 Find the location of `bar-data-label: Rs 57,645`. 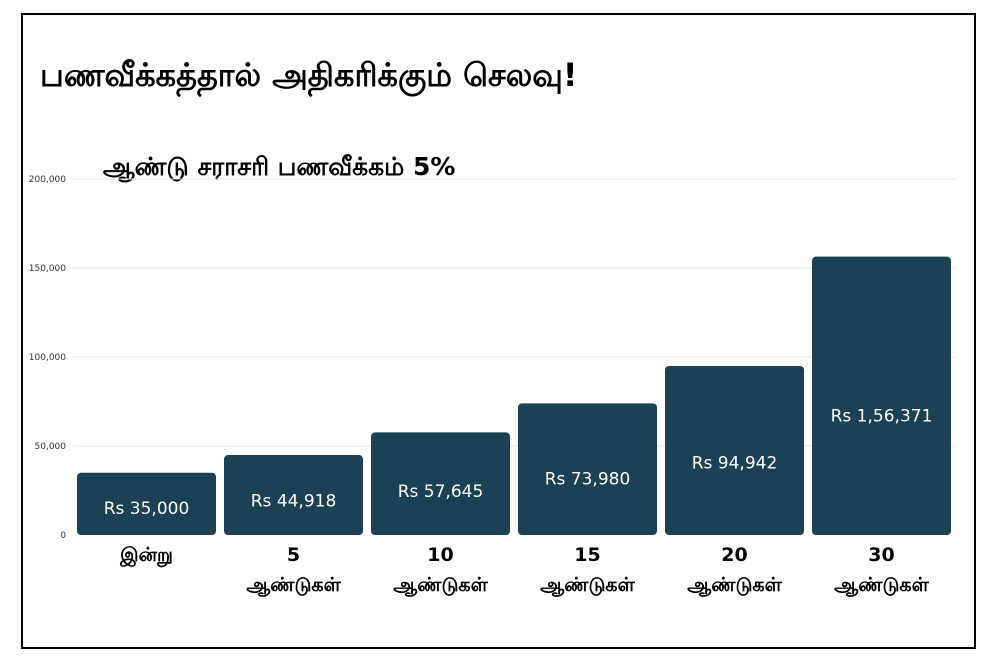

bar-data-label: Rs 57,645 is located at coordinates (441, 492).